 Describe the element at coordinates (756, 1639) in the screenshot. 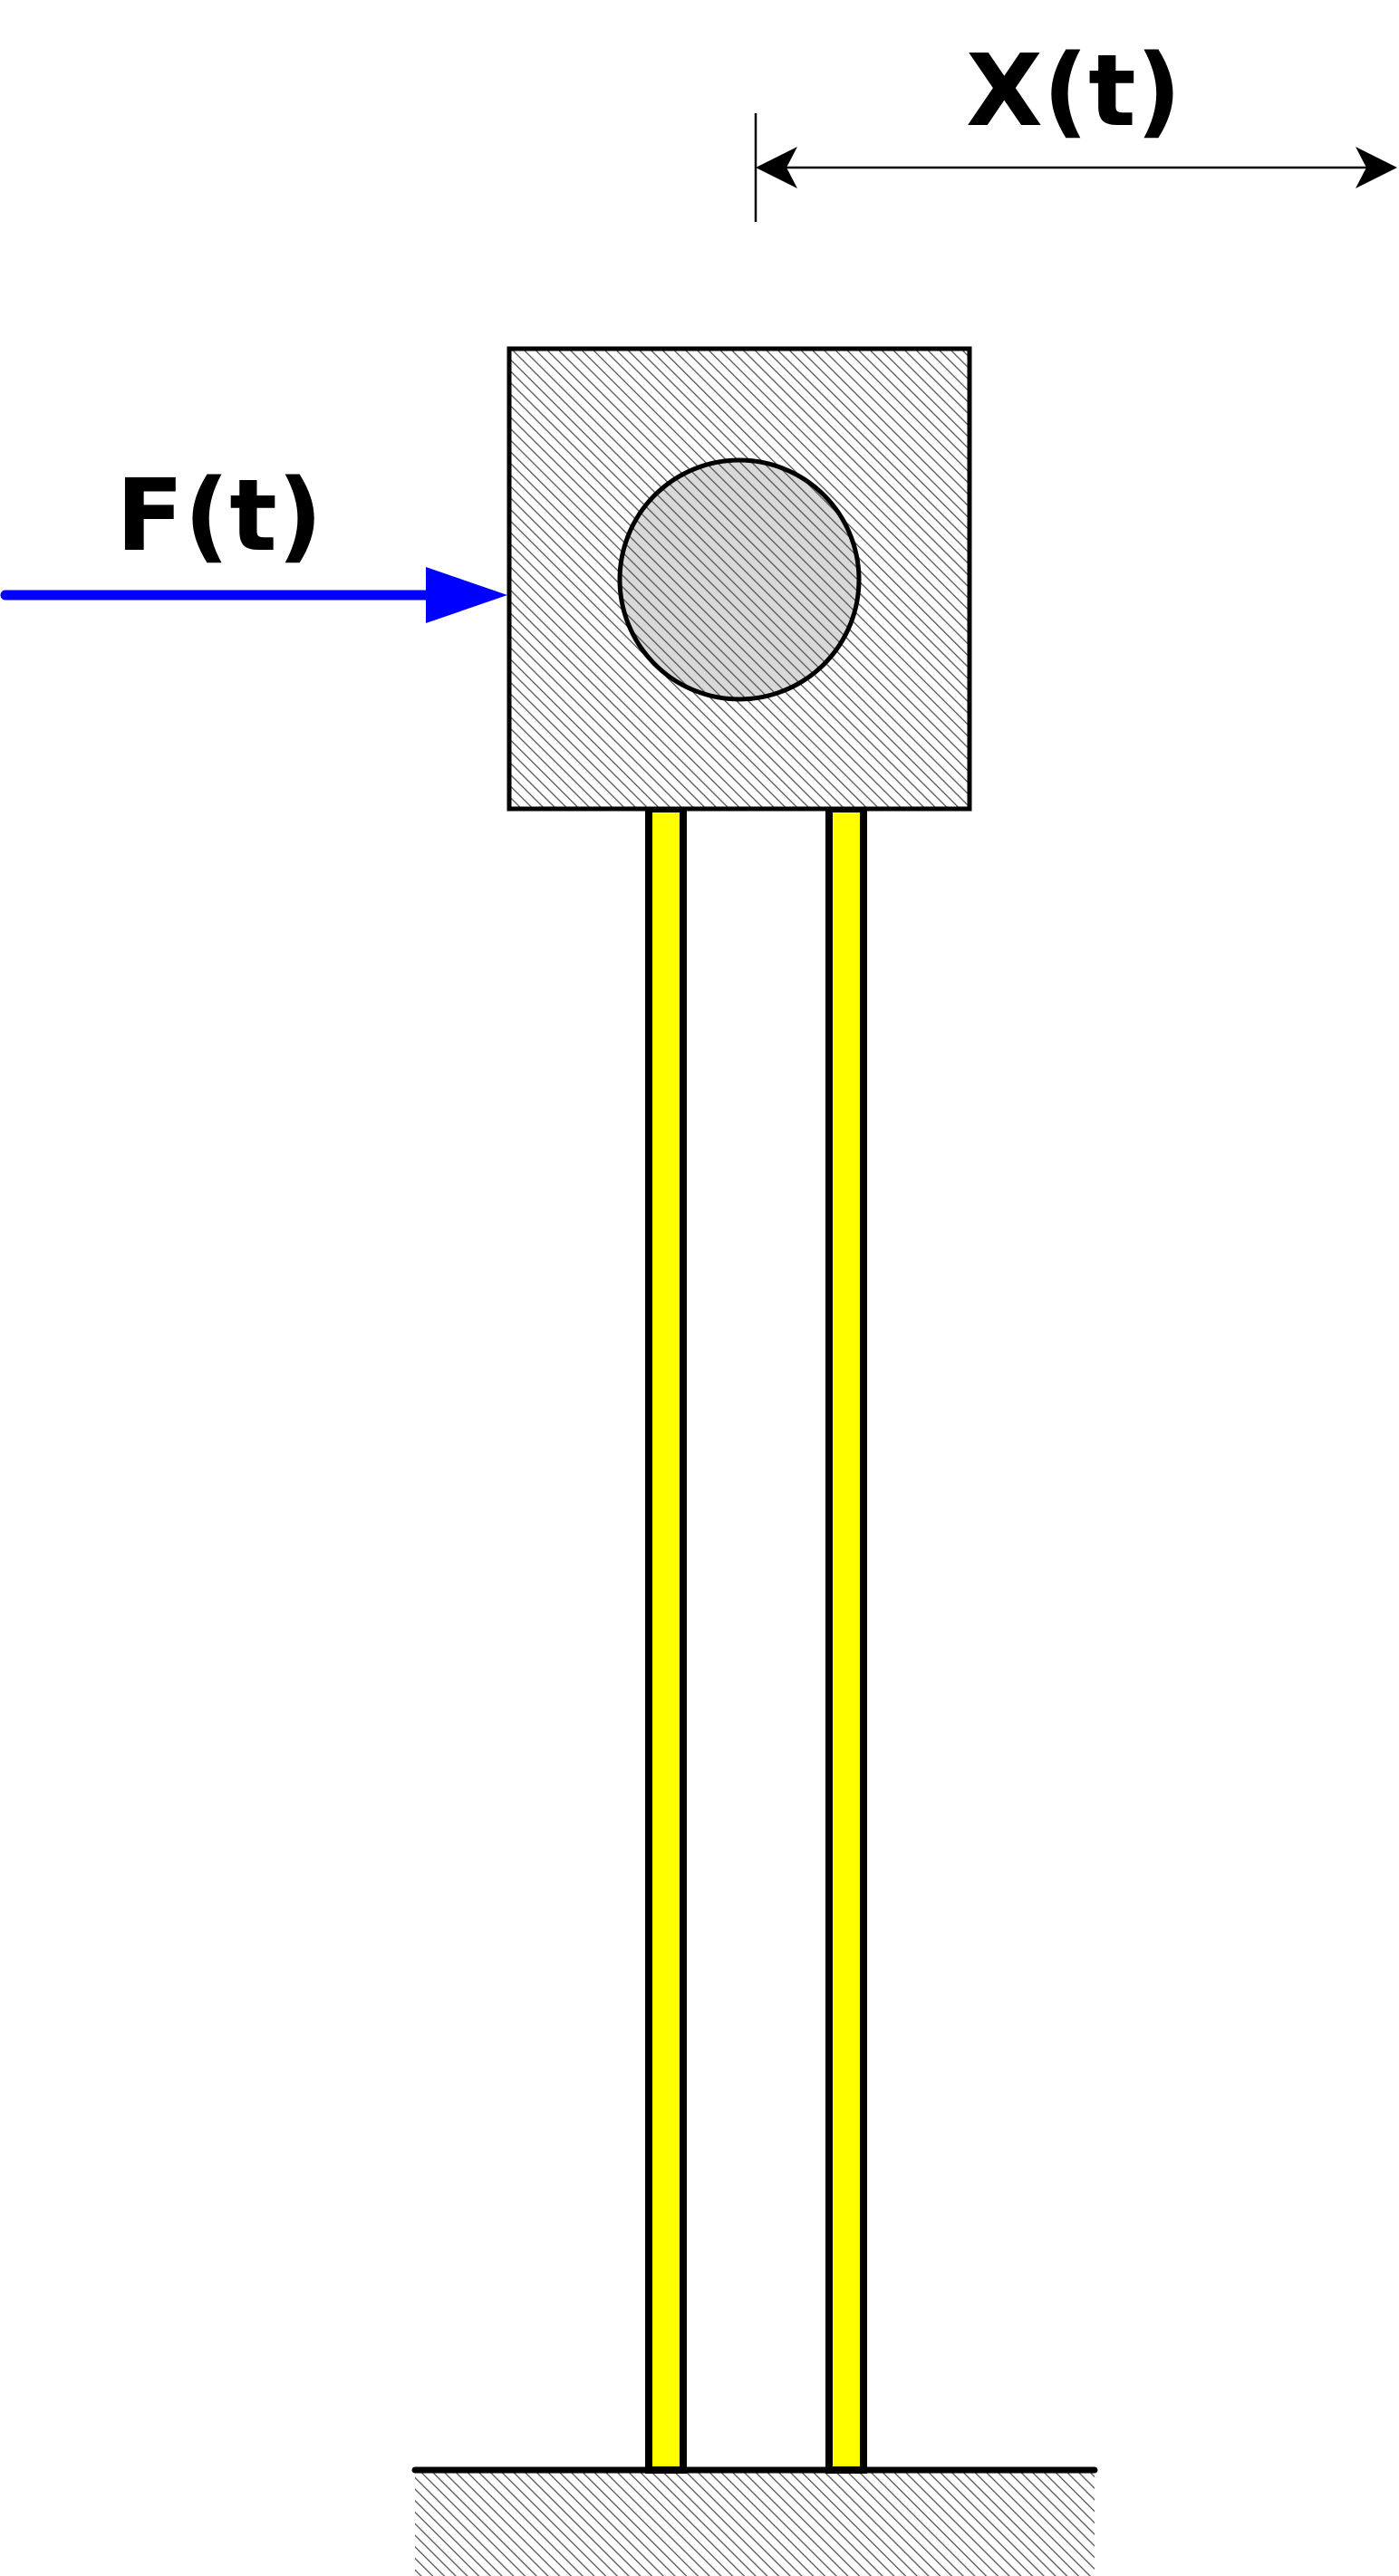

I see `columns` at that location.